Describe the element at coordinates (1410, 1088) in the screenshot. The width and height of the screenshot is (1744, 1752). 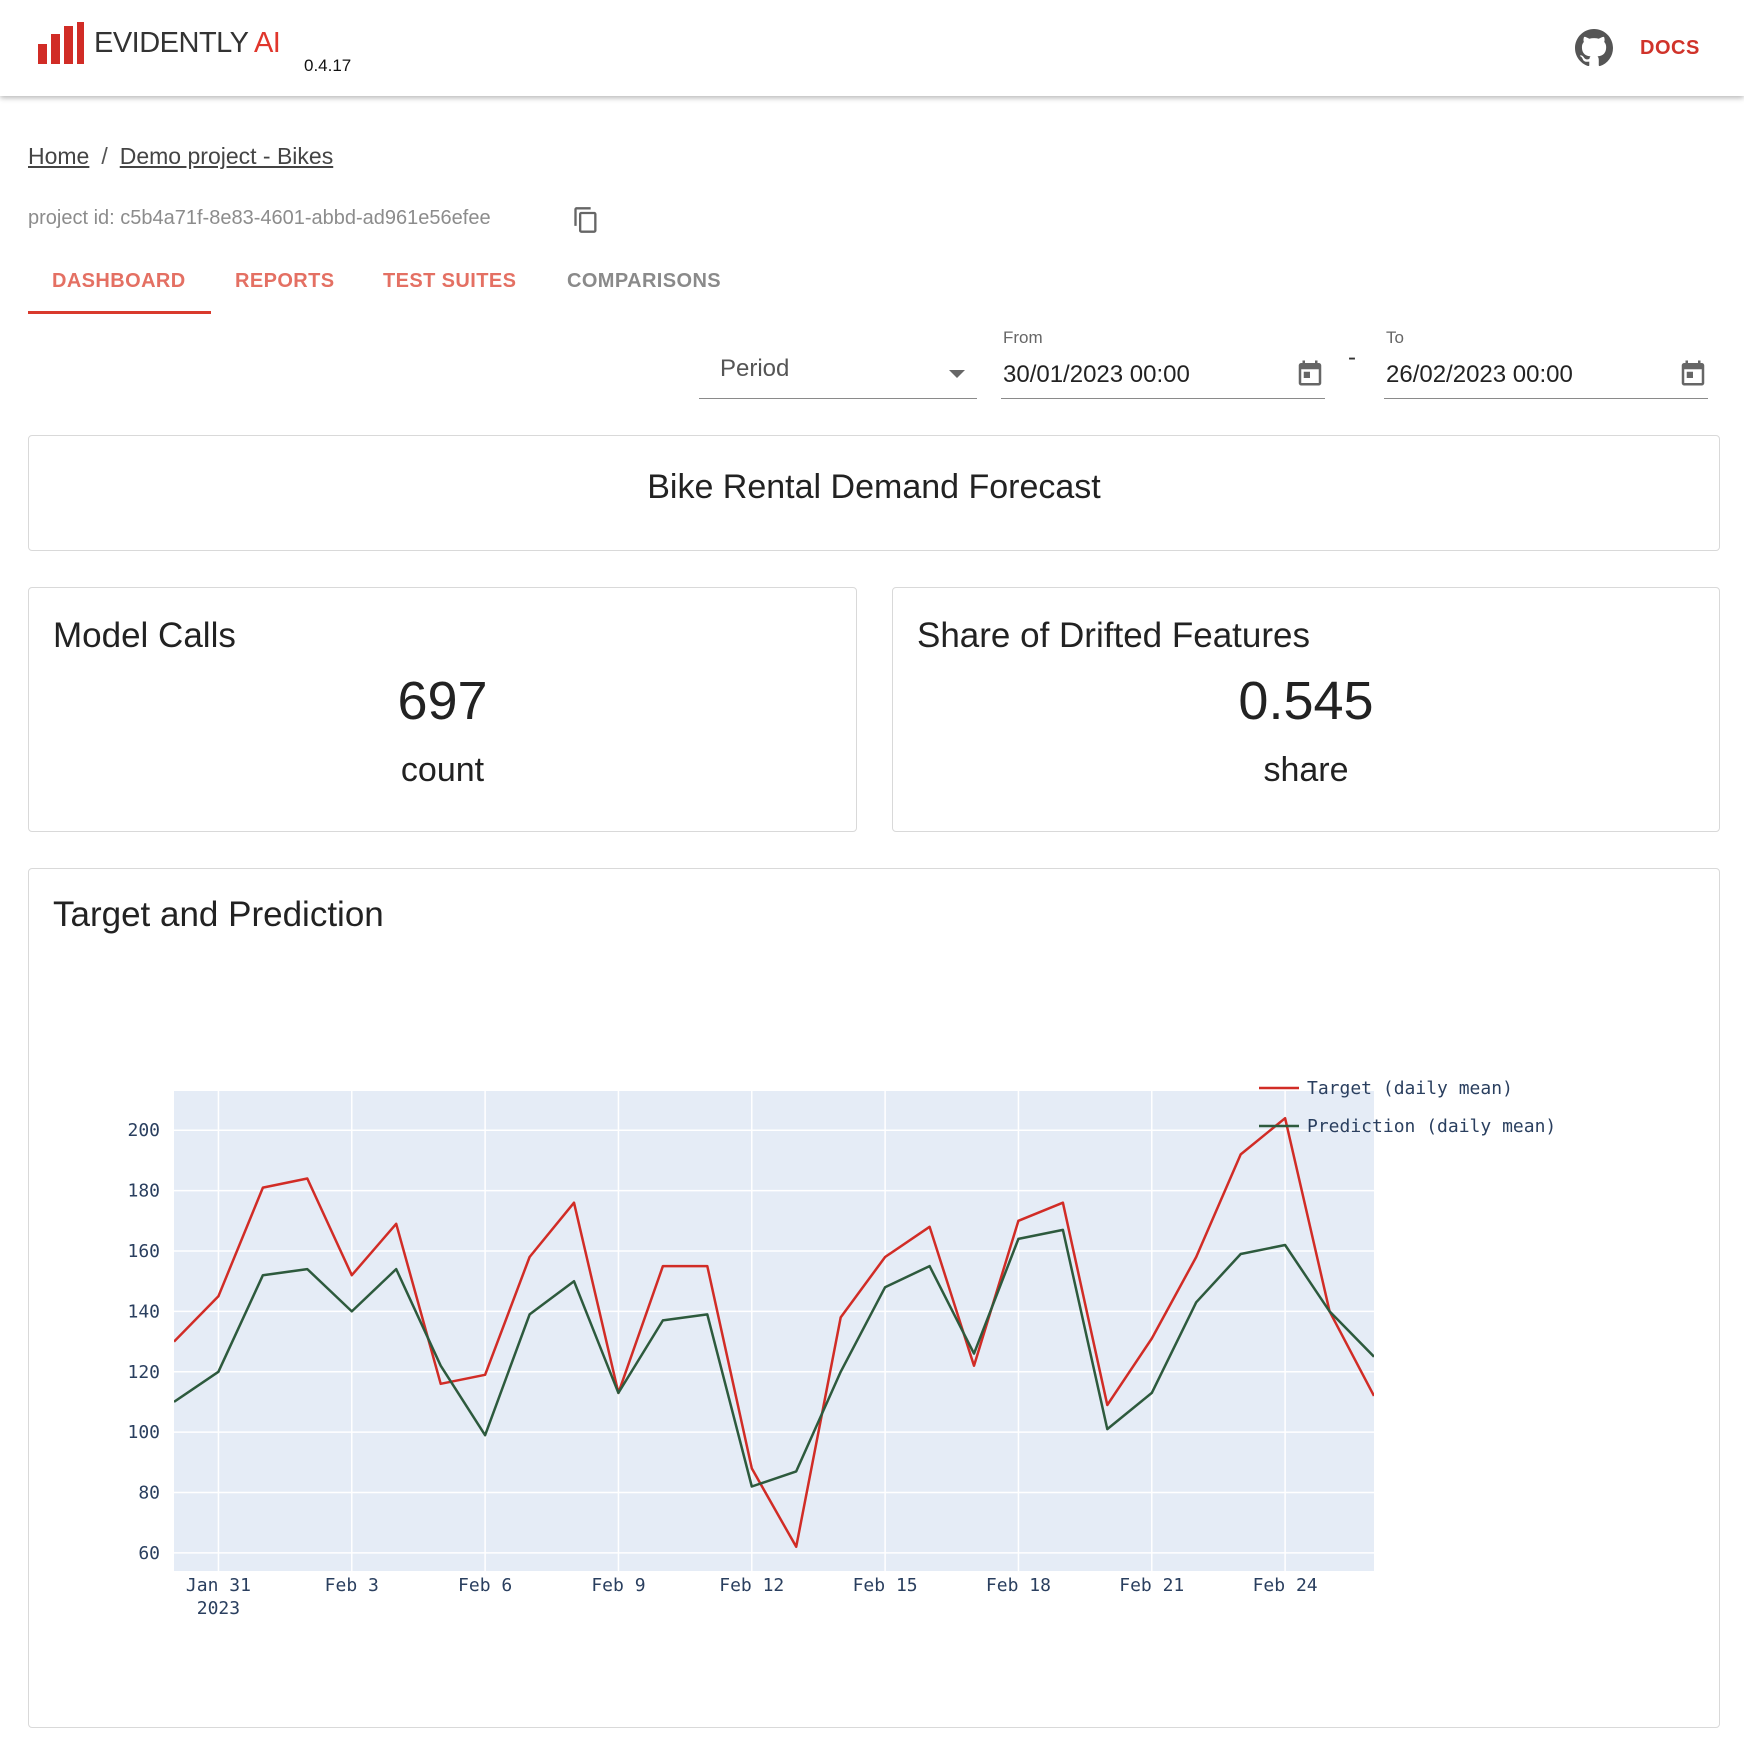
I see `legend-label: Target (daily mean)` at that location.